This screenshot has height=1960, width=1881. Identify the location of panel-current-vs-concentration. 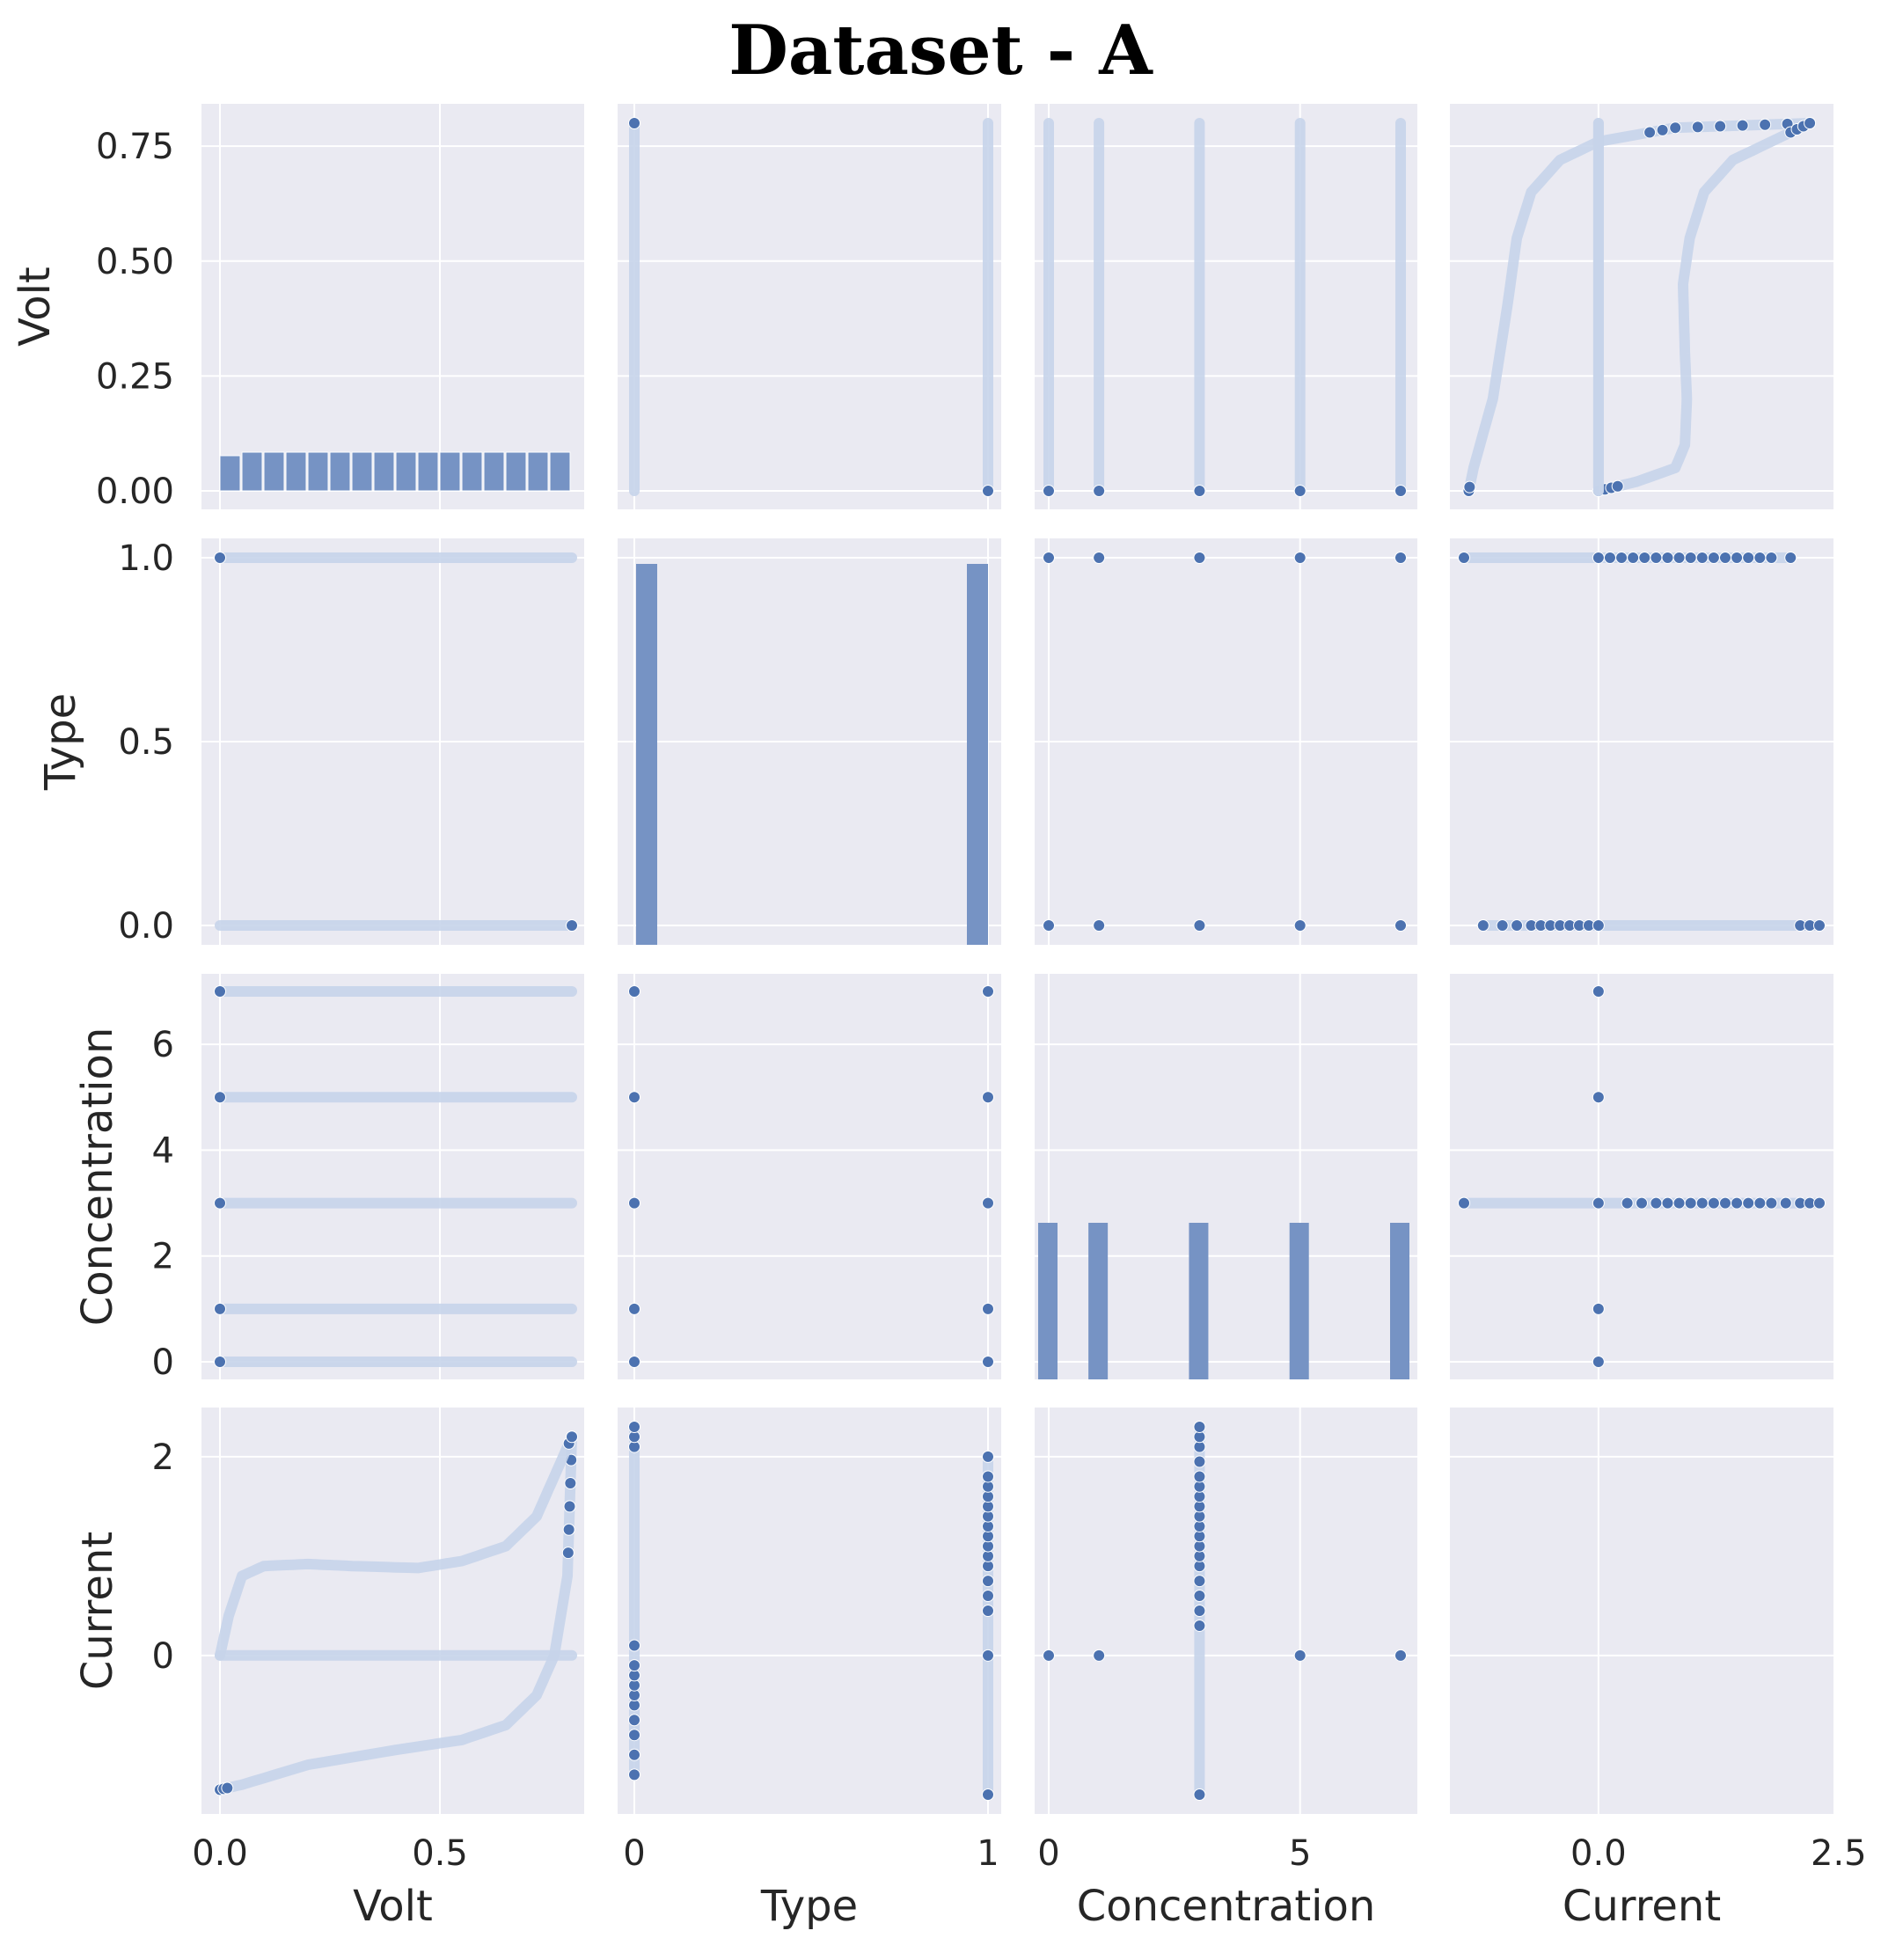
(1226, 1611).